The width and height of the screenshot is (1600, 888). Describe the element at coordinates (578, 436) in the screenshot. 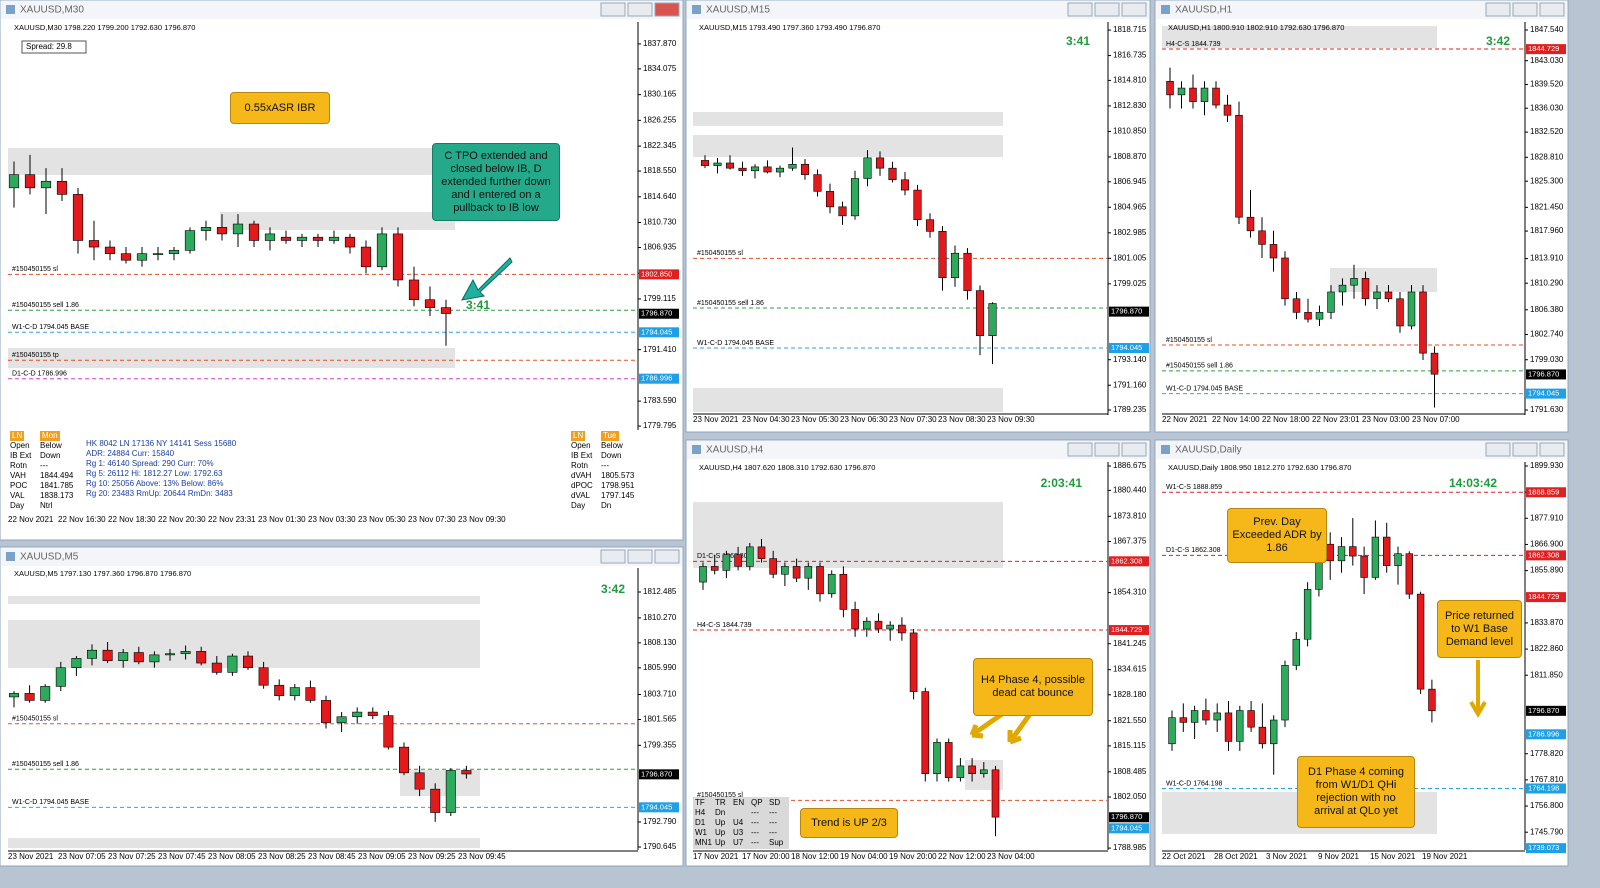

I see `info-cell: LN` at that location.